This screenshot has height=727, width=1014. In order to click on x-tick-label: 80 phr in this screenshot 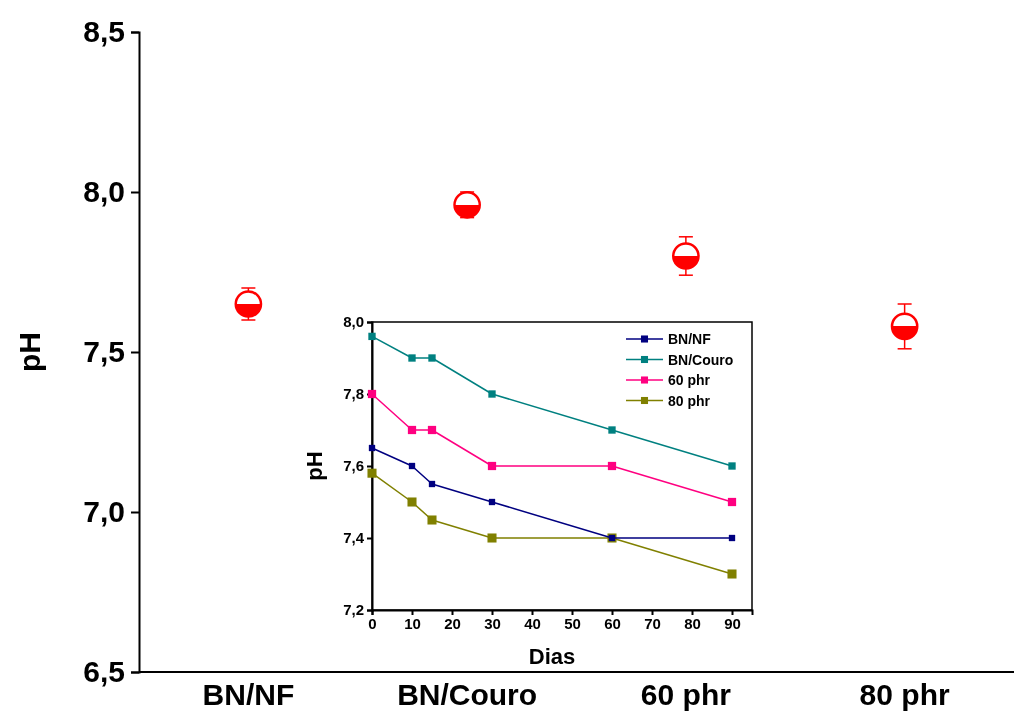, I will do `click(904, 695)`.